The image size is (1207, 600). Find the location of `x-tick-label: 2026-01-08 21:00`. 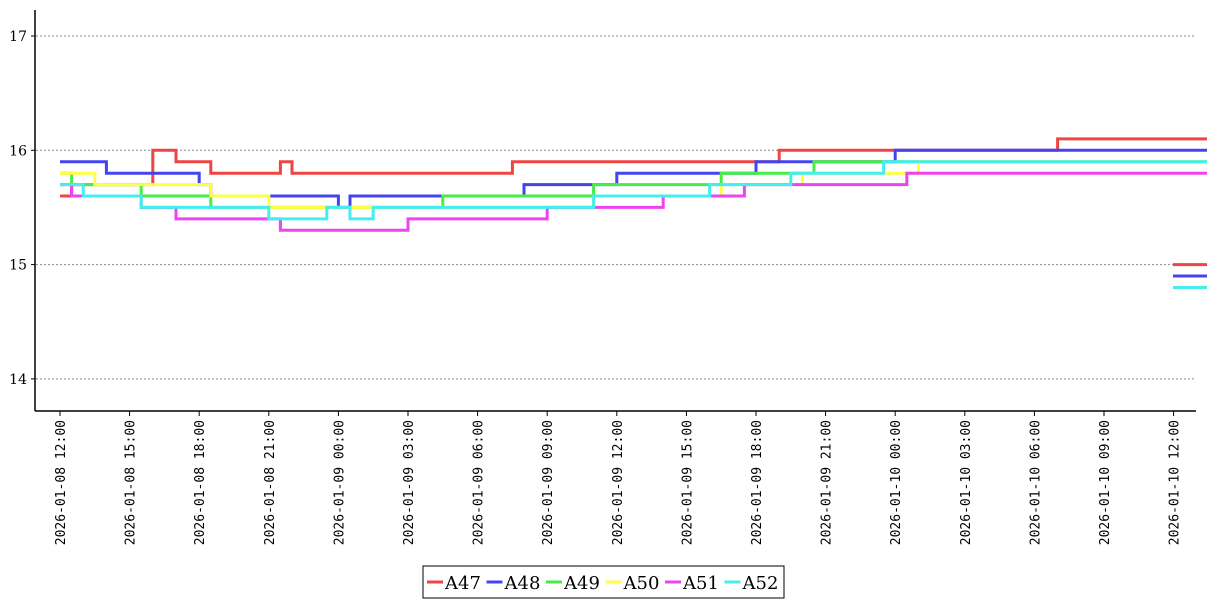

x-tick-label: 2026-01-08 21:00 is located at coordinates (270, 482).